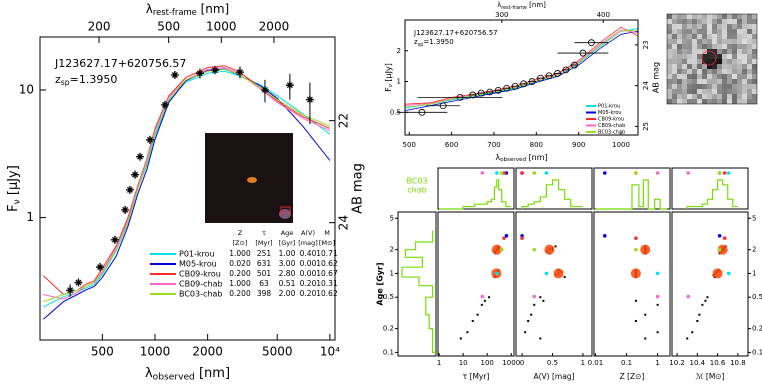 The width and height of the screenshot is (762, 385). Describe the element at coordinates (285, 210) in the screenshot. I see `inset-marker` at that location.